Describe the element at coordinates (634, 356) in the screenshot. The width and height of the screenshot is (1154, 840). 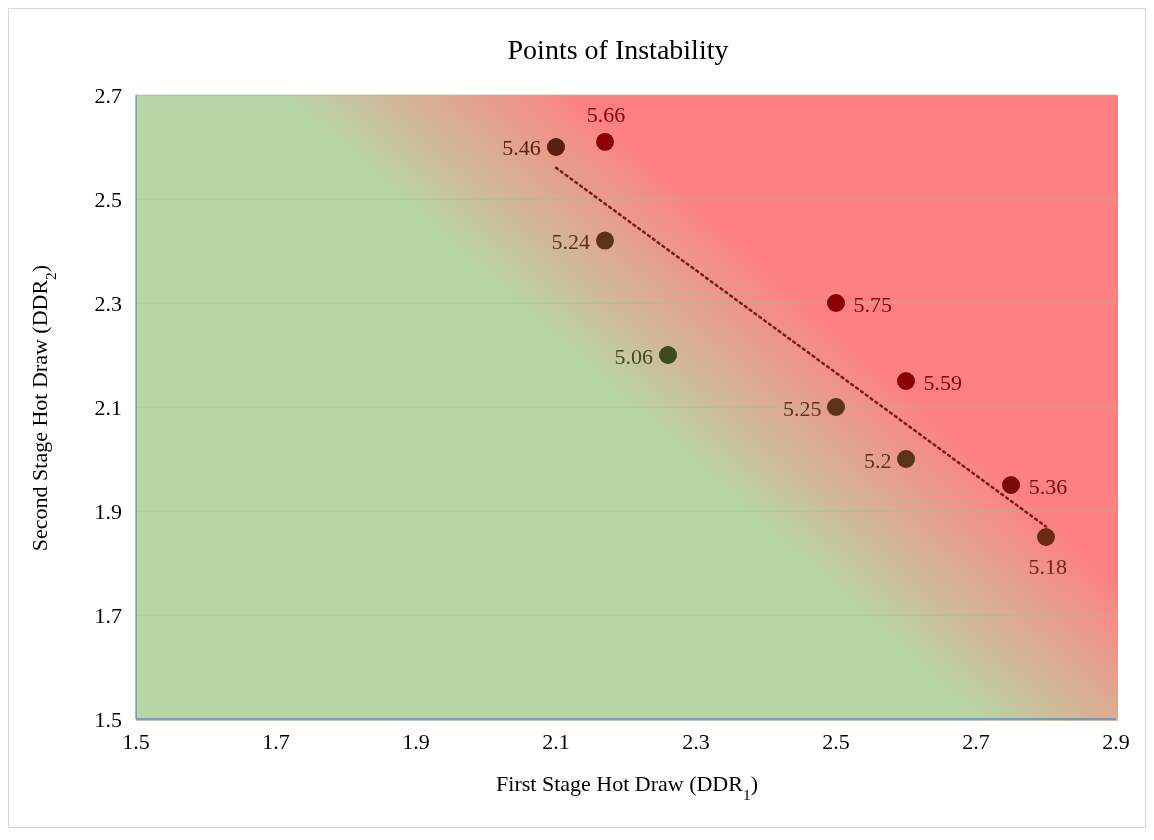
I see `annotation: 5.06` at that location.